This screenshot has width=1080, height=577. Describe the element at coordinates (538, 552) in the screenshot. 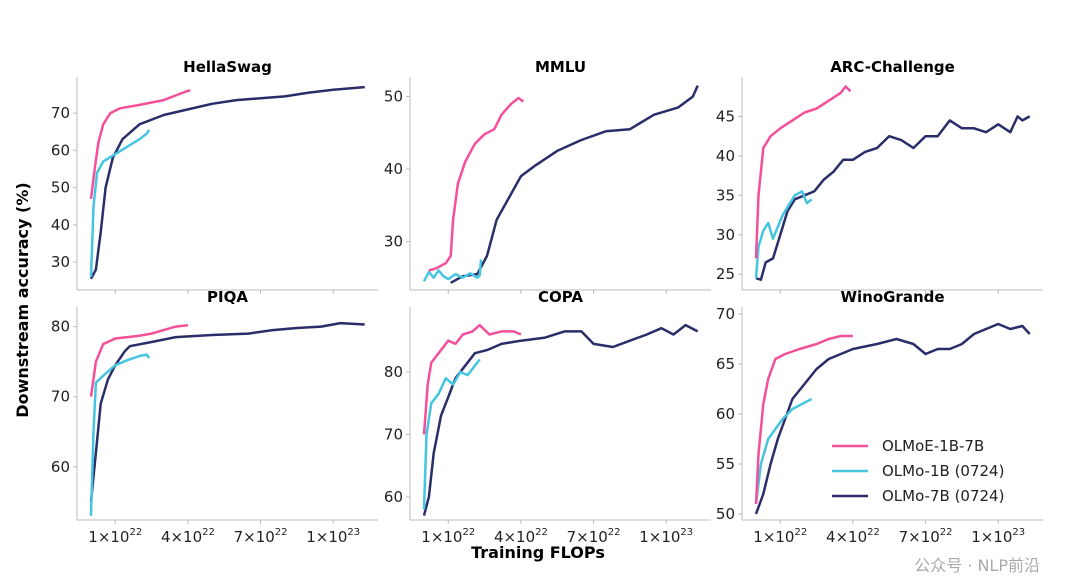

I see `x-axis-label: Training FLOPs` at that location.